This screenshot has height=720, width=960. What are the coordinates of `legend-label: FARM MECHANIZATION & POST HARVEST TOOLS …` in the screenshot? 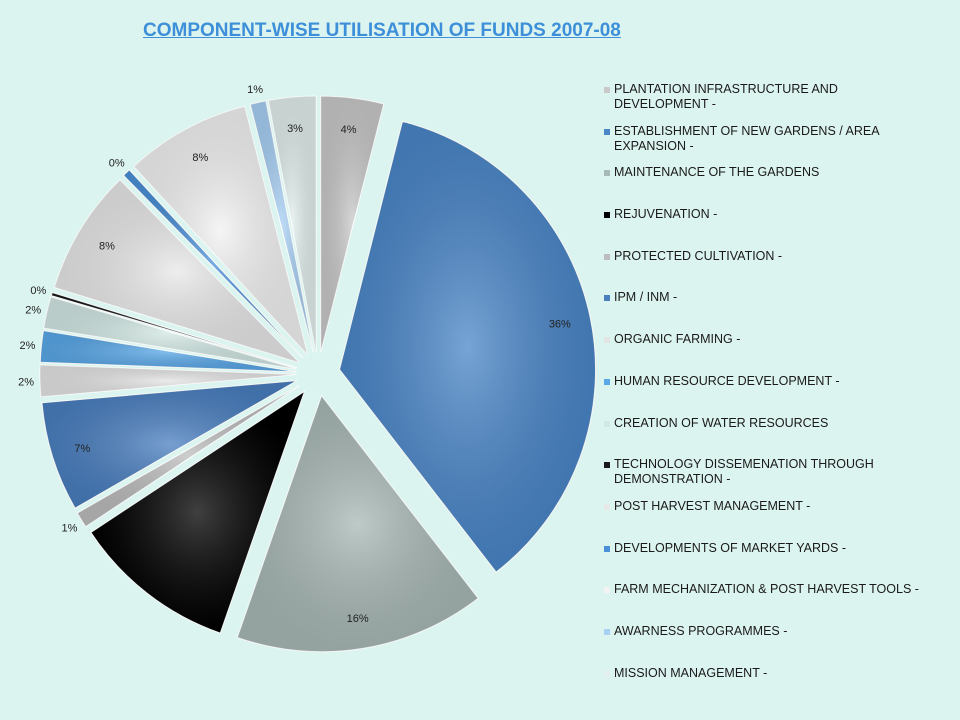 It's located at (766, 589).